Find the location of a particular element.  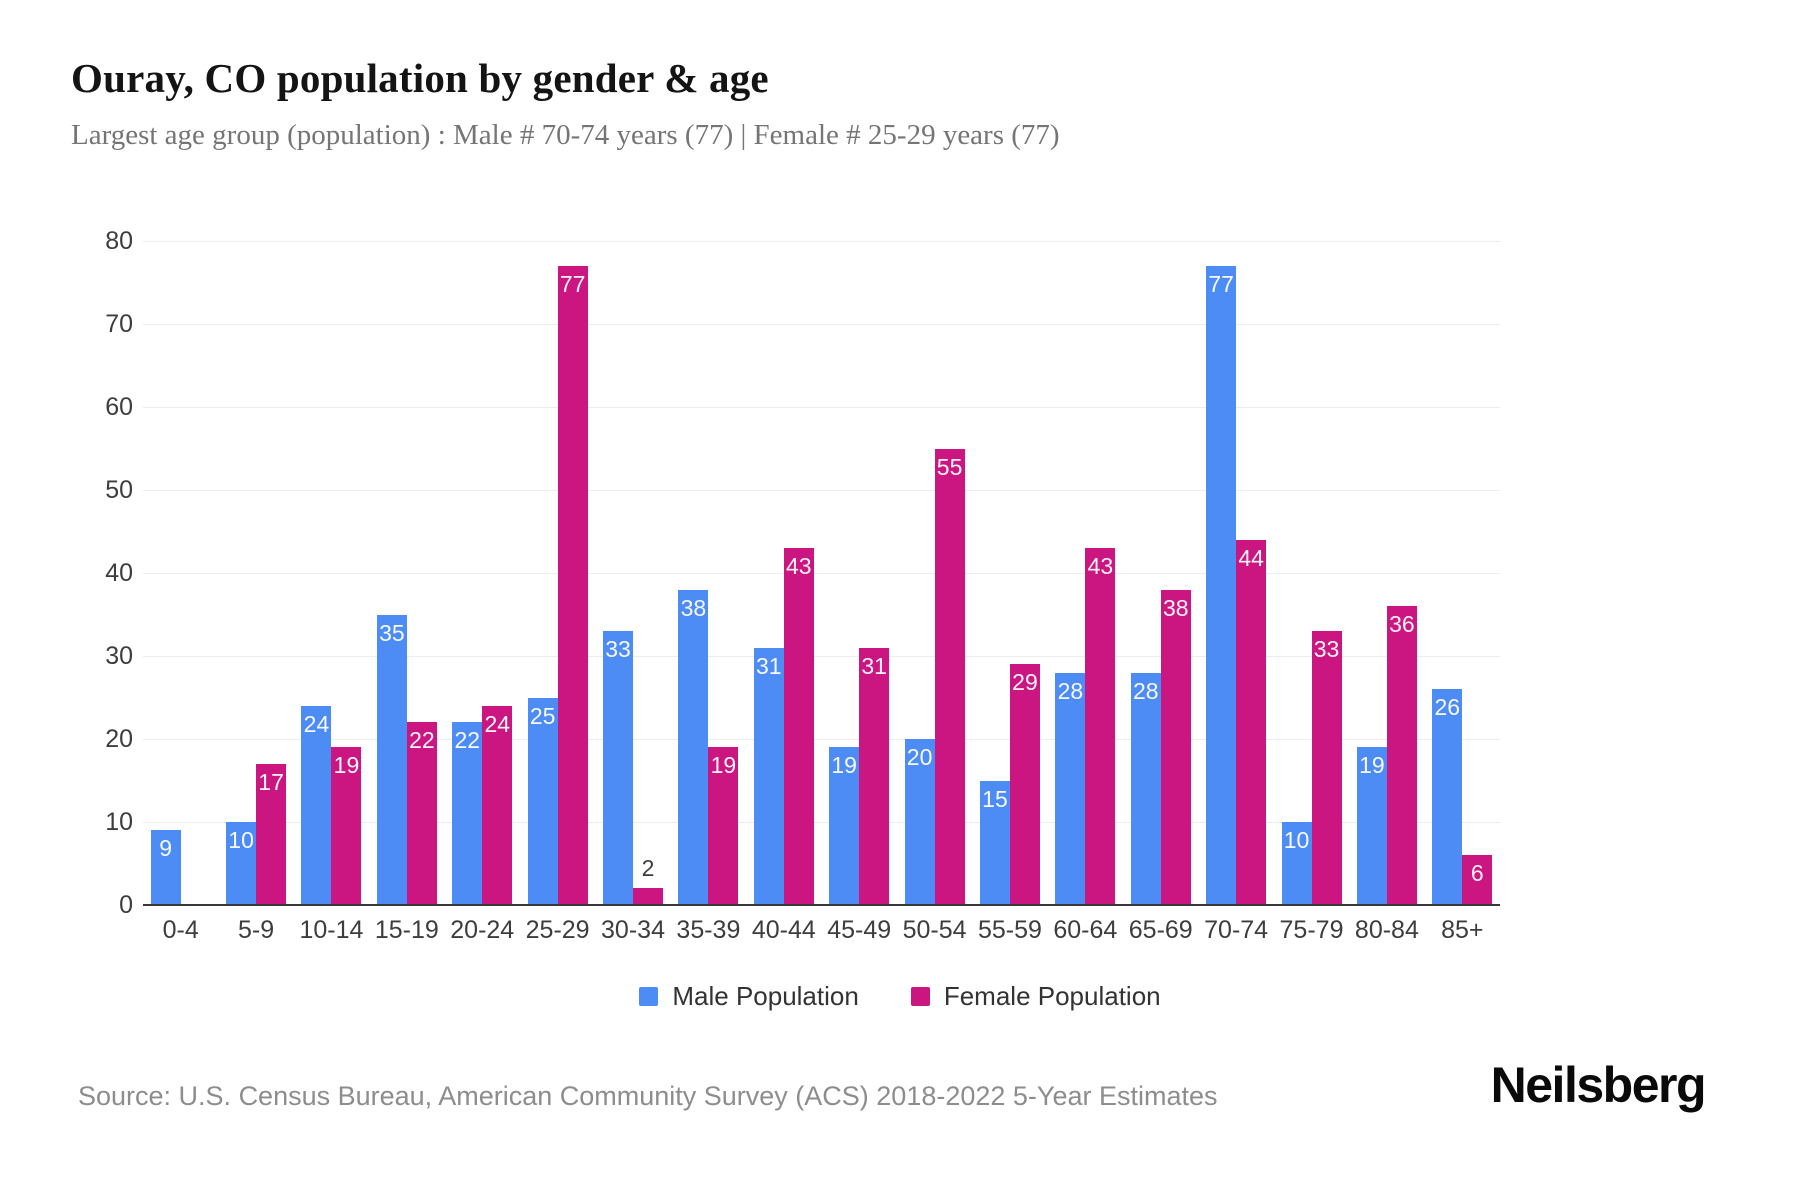

x-tick-label-15-19: 15-19 is located at coordinates (406, 930).